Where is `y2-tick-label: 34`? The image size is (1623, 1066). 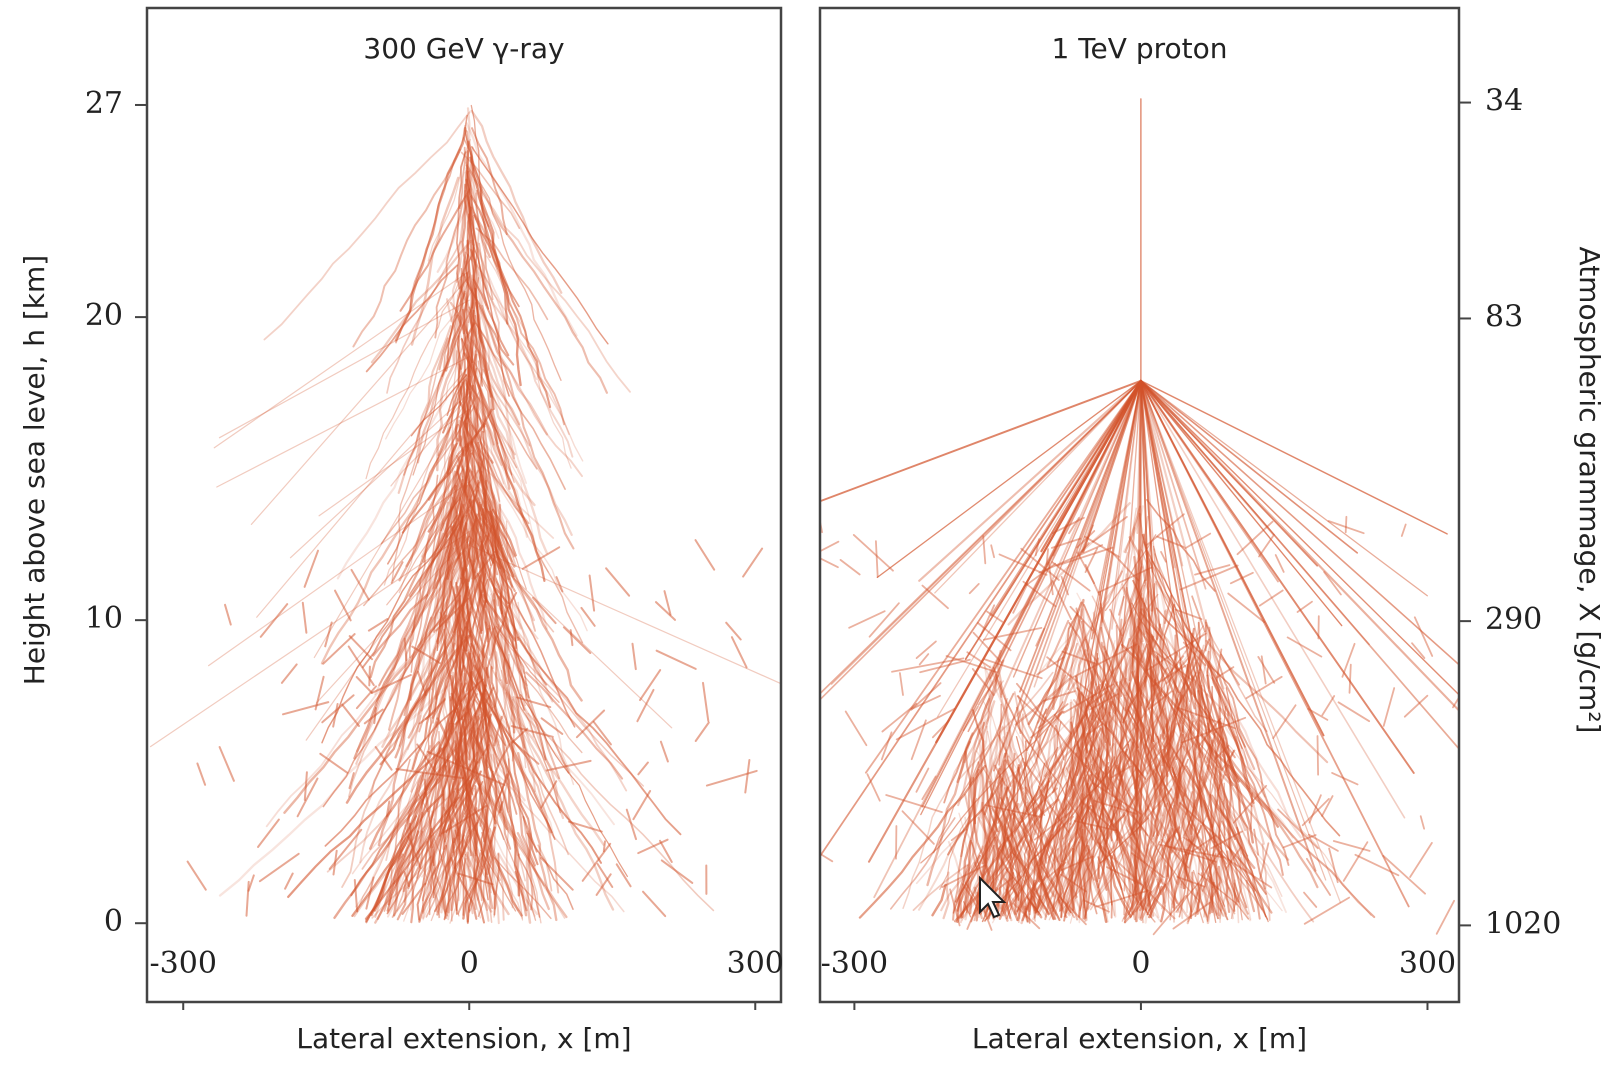 y2-tick-label: 34 is located at coordinates (1504, 101).